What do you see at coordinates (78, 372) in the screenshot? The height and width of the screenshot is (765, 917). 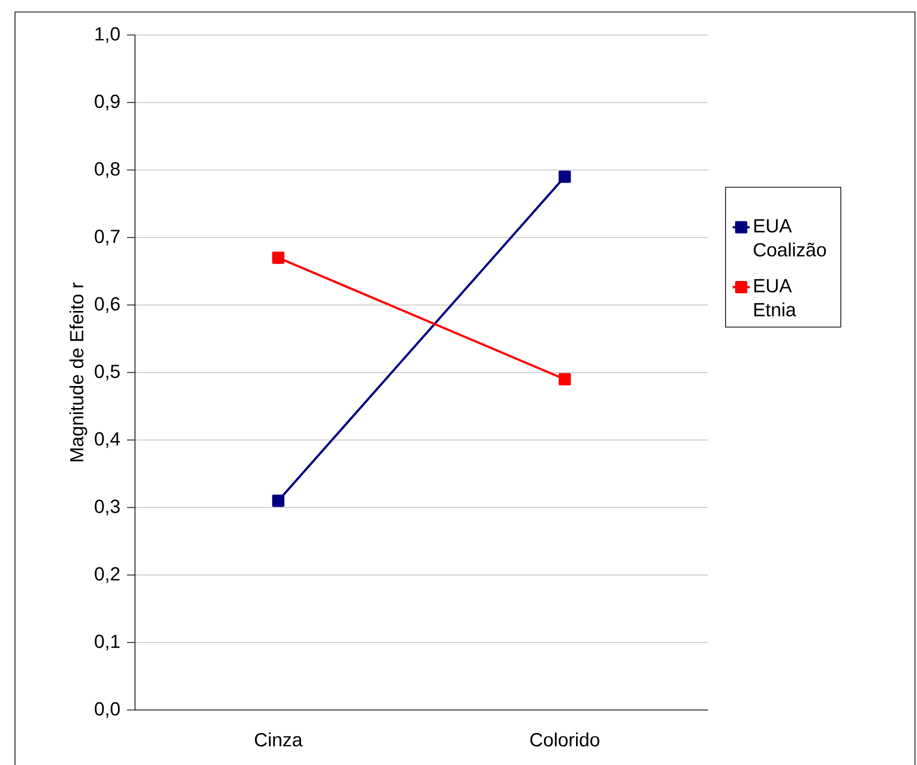 I see `y-axis-title: Magnitude de Efeito r` at bounding box center [78, 372].